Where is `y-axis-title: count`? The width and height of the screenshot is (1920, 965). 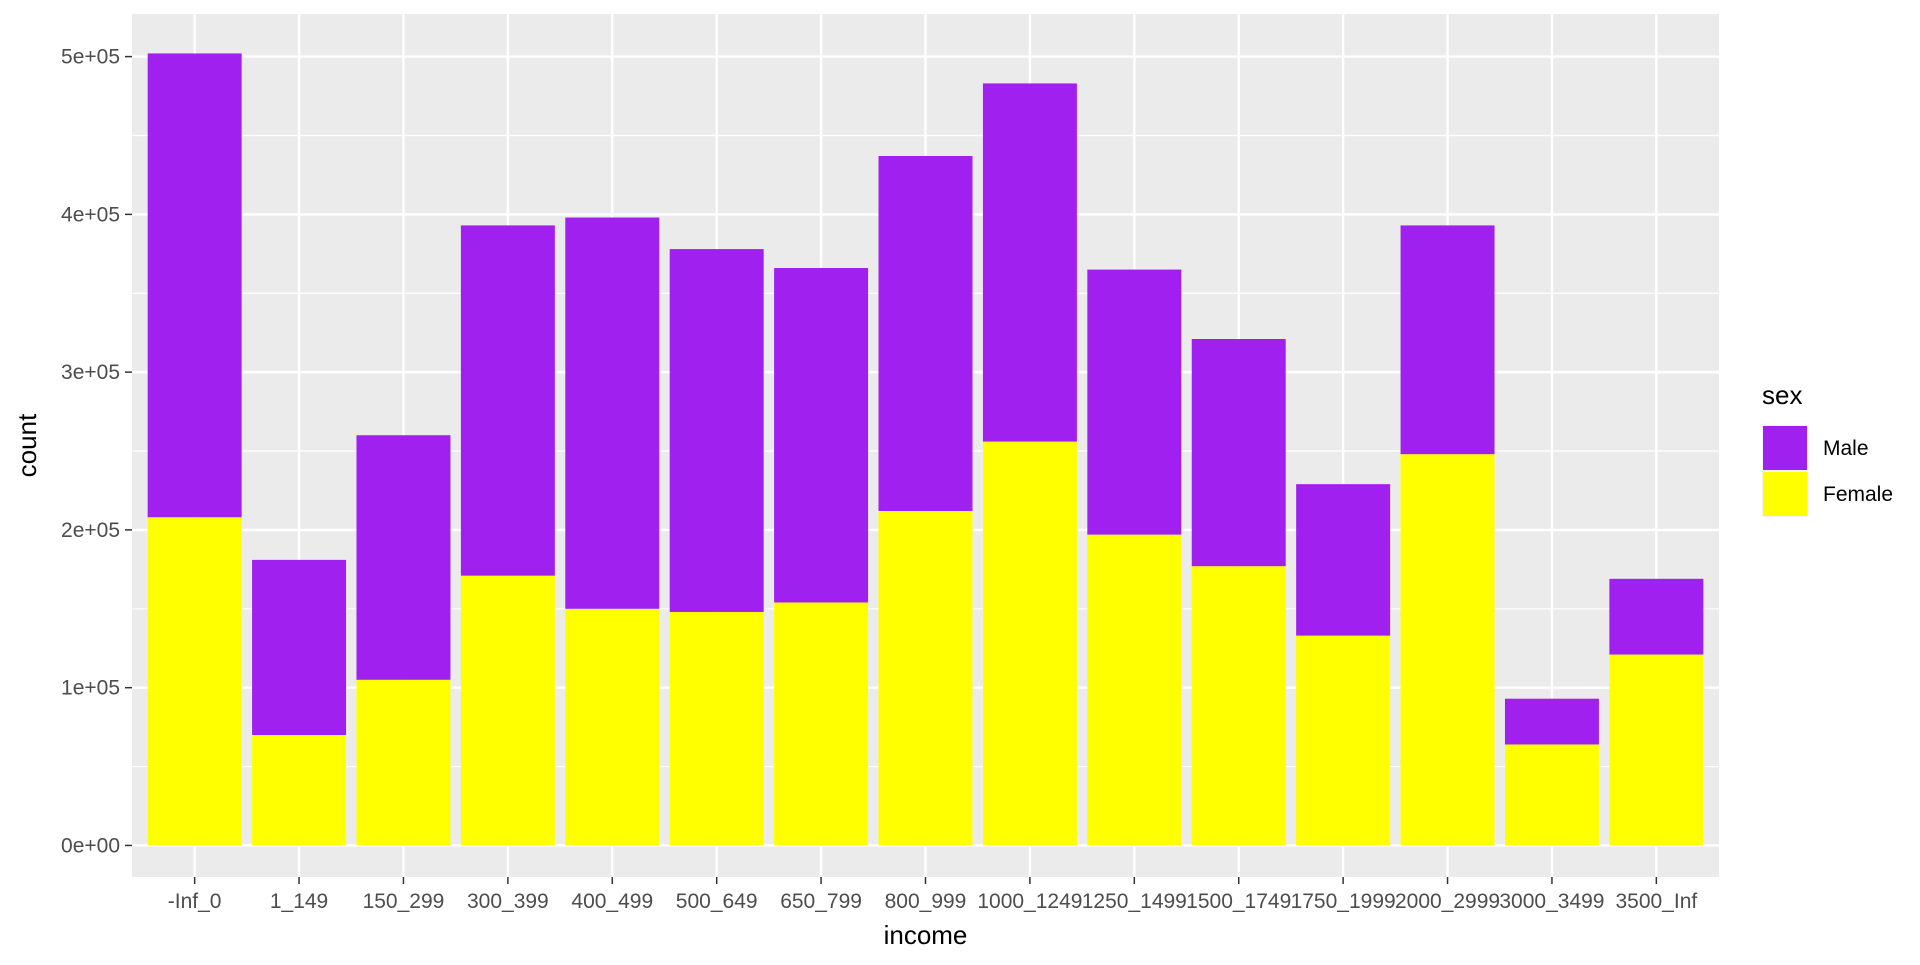
y-axis-title: count is located at coordinates (27, 445).